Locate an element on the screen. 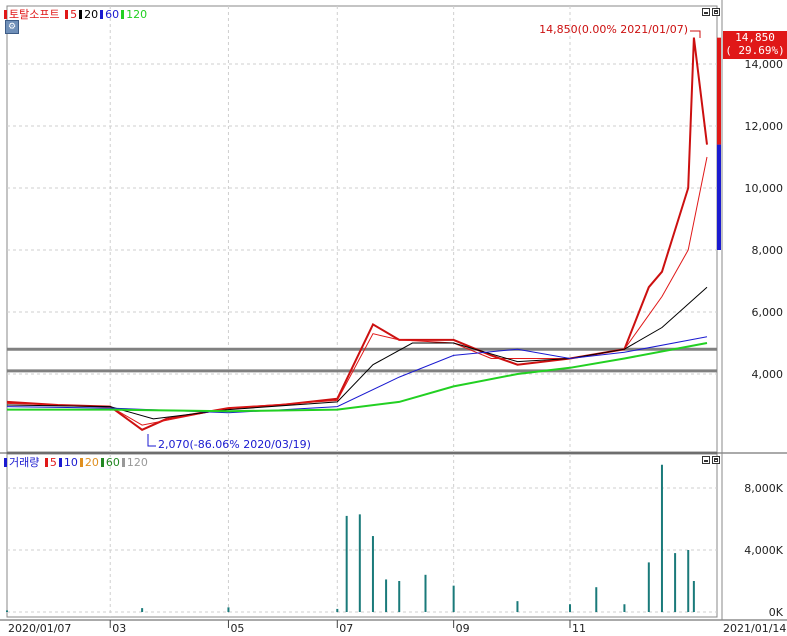  x-tick-label: 2021/01/14 is located at coordinates (754, 628).